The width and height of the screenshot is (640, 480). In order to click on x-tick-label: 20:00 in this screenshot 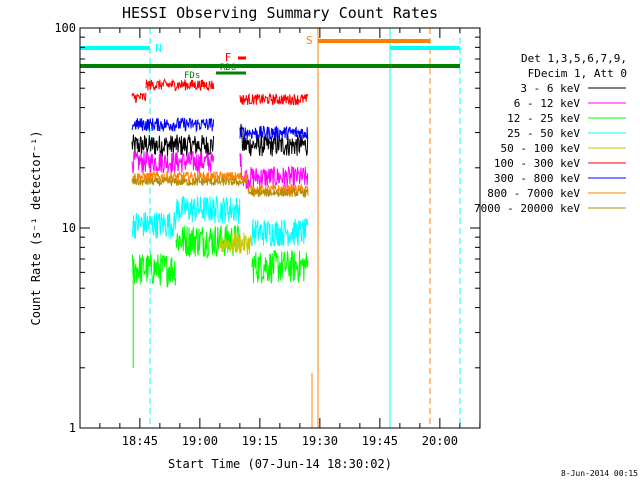, I will do `click(440, 441)`.